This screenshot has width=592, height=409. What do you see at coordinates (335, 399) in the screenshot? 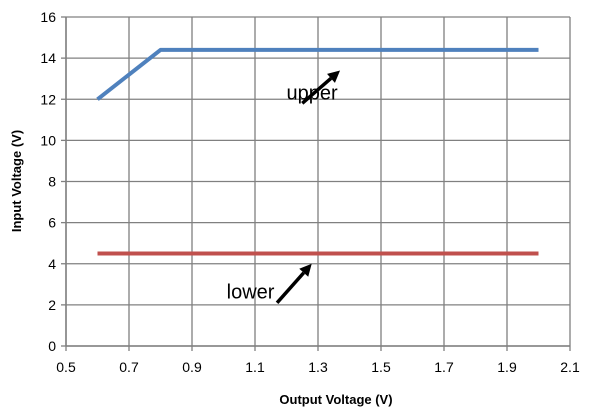
I see `x-axis-title: Output Voltage (V)` at bounding box center [335, 399].